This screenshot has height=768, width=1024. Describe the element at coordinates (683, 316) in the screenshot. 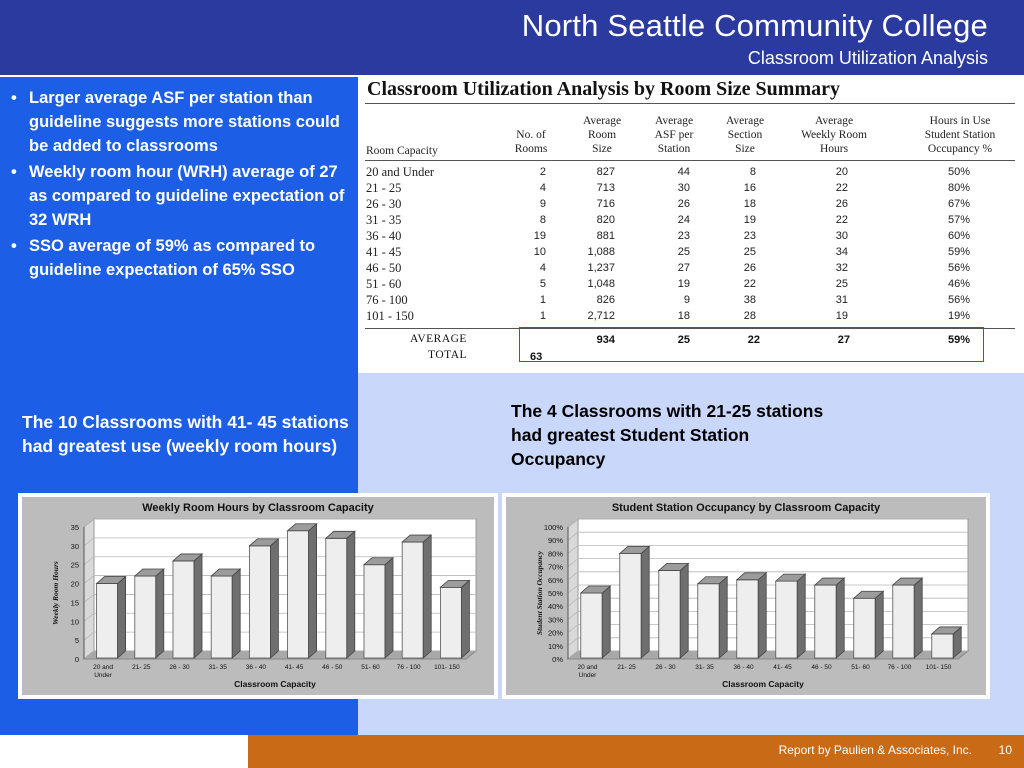

I see `cell-asf-per-station: 18` at that location.